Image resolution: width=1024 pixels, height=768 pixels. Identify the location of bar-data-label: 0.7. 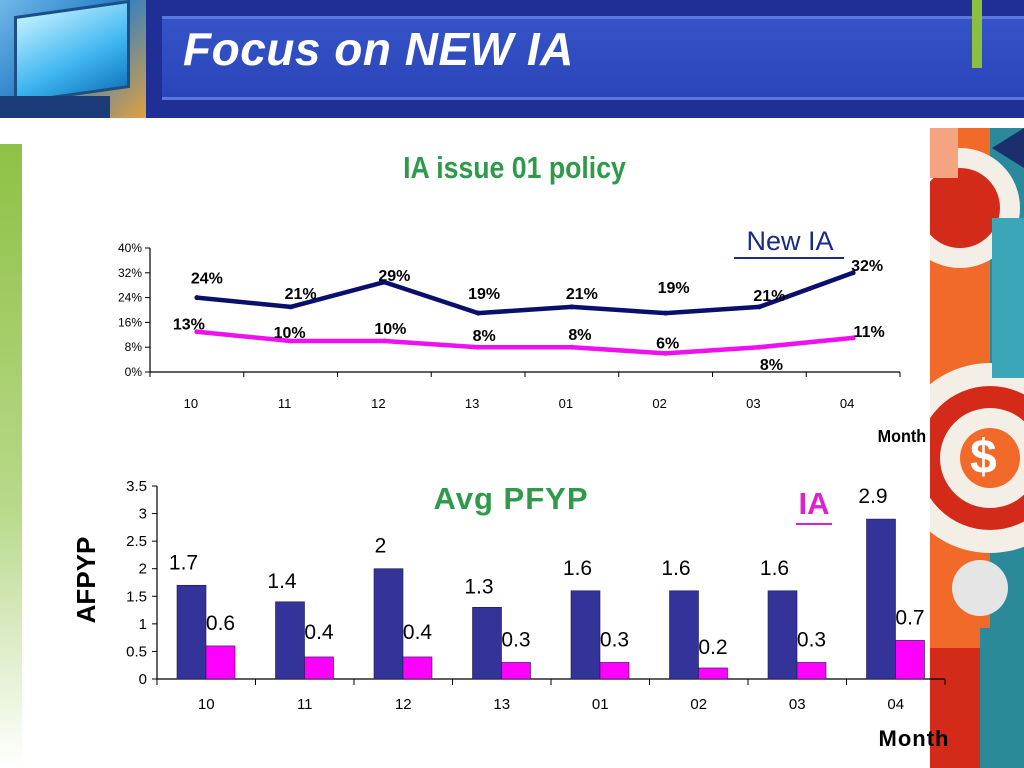
(909, 617).